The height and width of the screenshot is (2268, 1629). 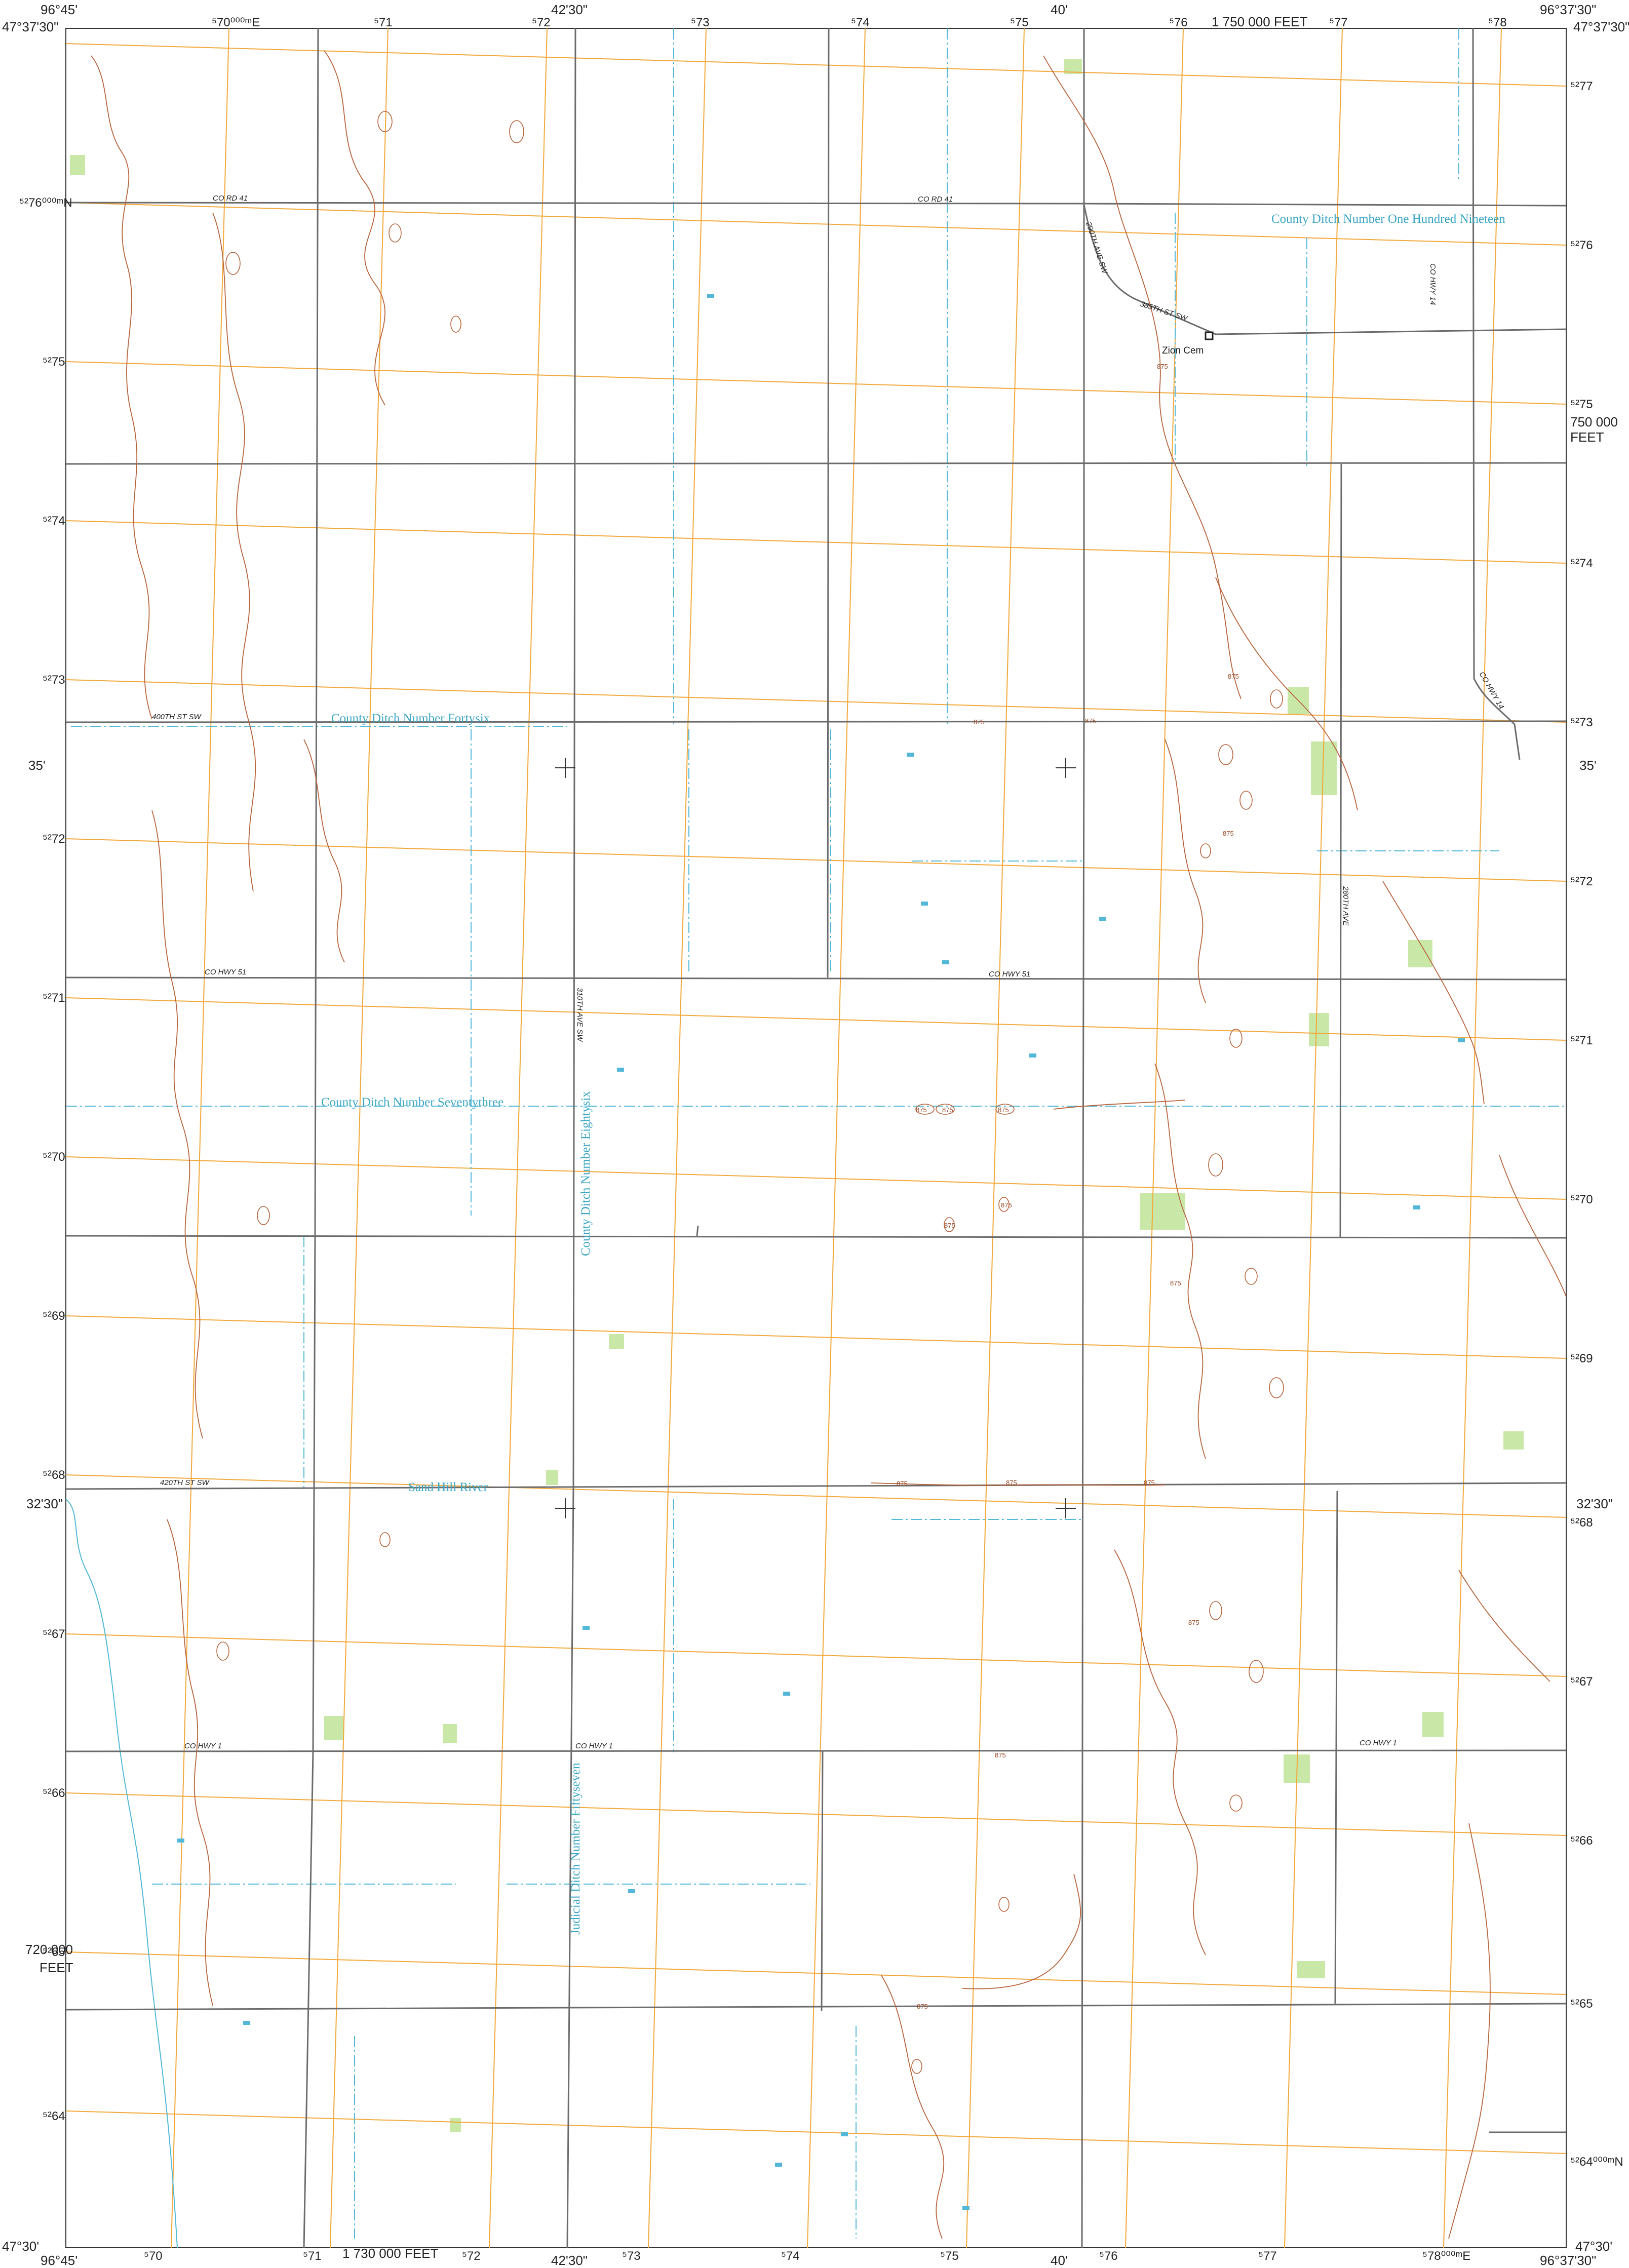 I want to click on utm-right-label: ⁵²74, so click(x=1581, y=563).